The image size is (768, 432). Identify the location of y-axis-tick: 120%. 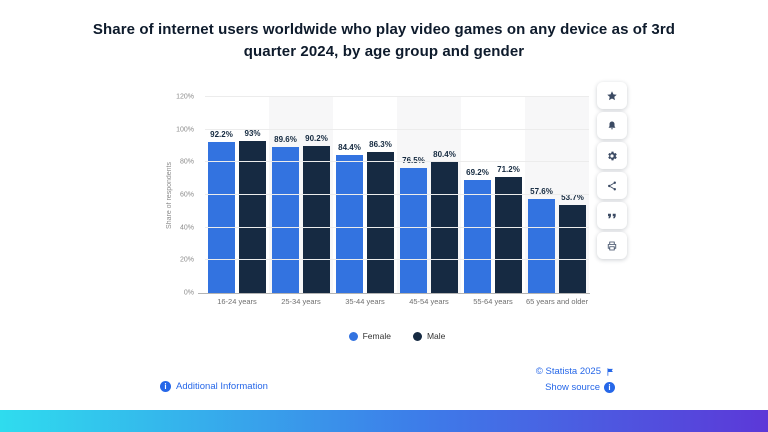
(185, 97).